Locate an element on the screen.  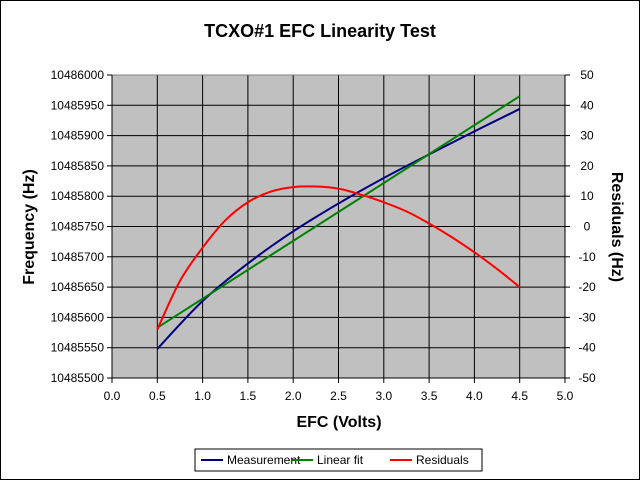
legend-label-residuals: Residuals is located at coordinates (442, 460).